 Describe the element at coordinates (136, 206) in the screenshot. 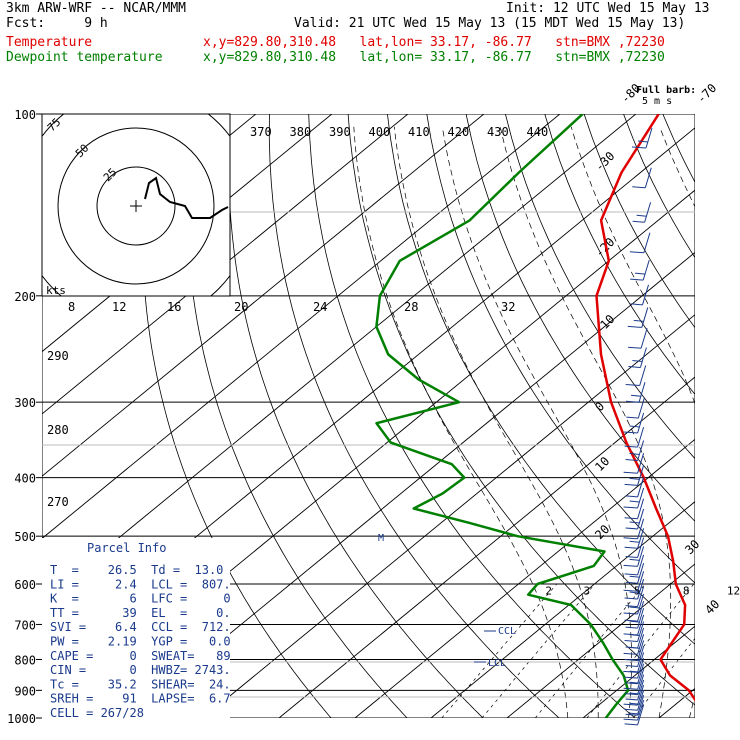

I see `hodograph-ring` at that location.